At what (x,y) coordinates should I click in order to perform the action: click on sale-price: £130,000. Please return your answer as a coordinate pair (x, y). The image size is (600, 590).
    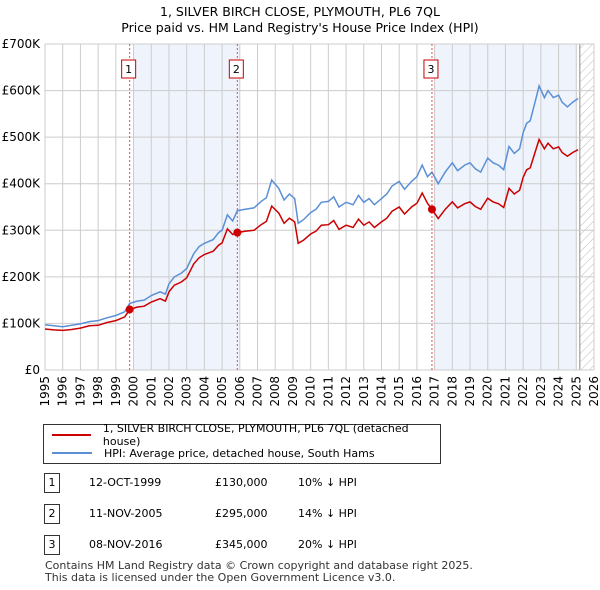
    Looking at the image, I should click on (241, 482).